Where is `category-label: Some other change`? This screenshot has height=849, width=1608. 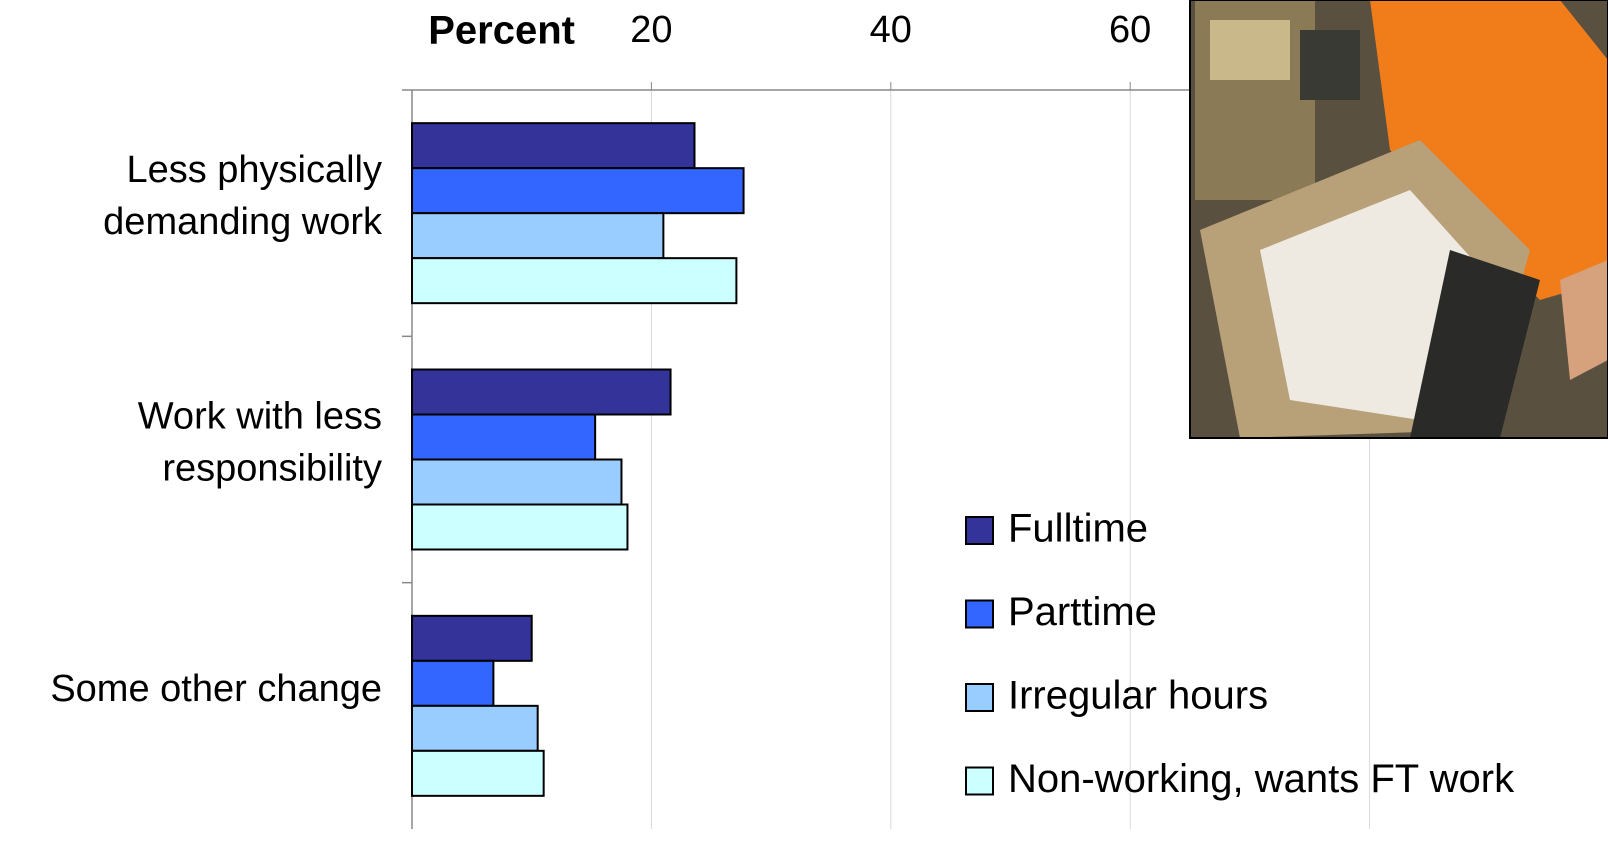
category-label: Some other change is located at coordinates (216, 689).